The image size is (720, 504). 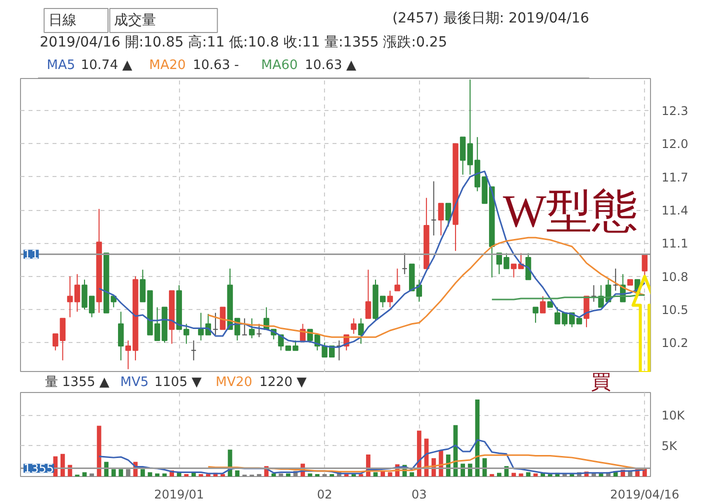 I want to click on y-tick-label: 10.8, so click(x=675, y=277).